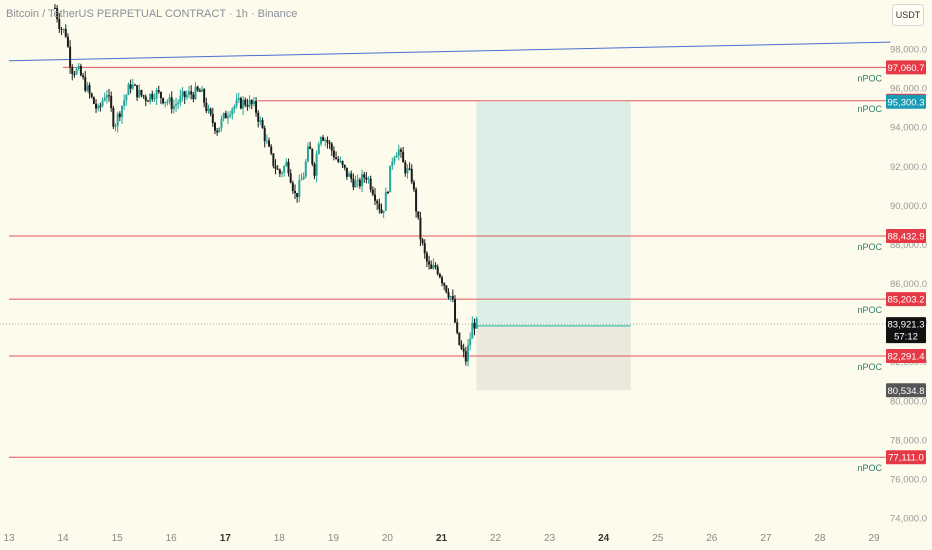 This screenshot has height=550, width=932. Describe the element at coordinates (908, 440) in the screenshot. I see `y-tick-label: 78,000.0` at that location.